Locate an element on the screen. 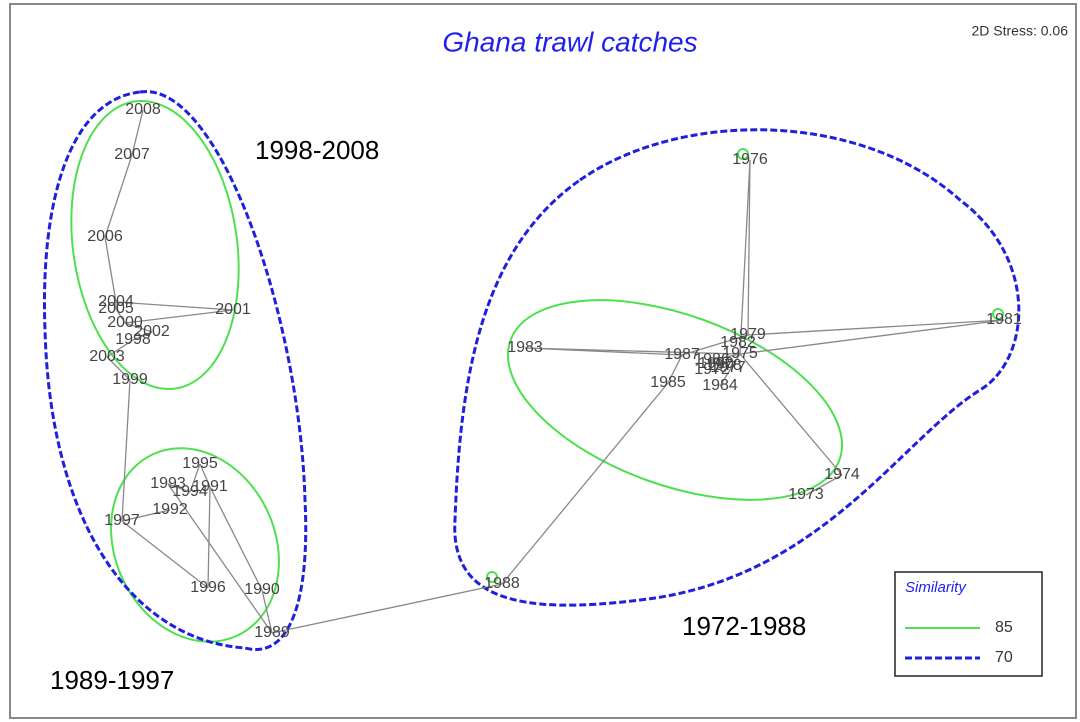  year-label: 1994 is located at coordinates (190, 491).